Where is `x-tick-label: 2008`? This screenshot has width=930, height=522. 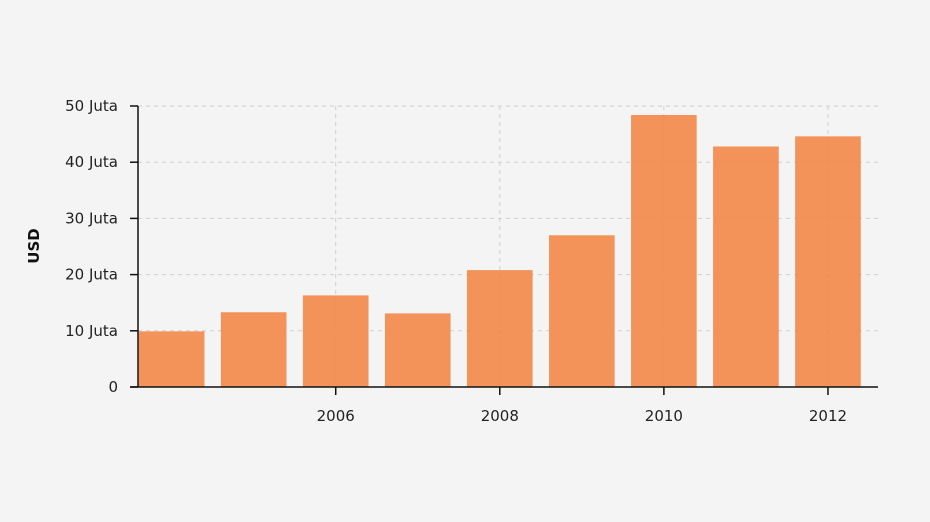
x-tick-label: 2008 is located at coordinates (500, 416).